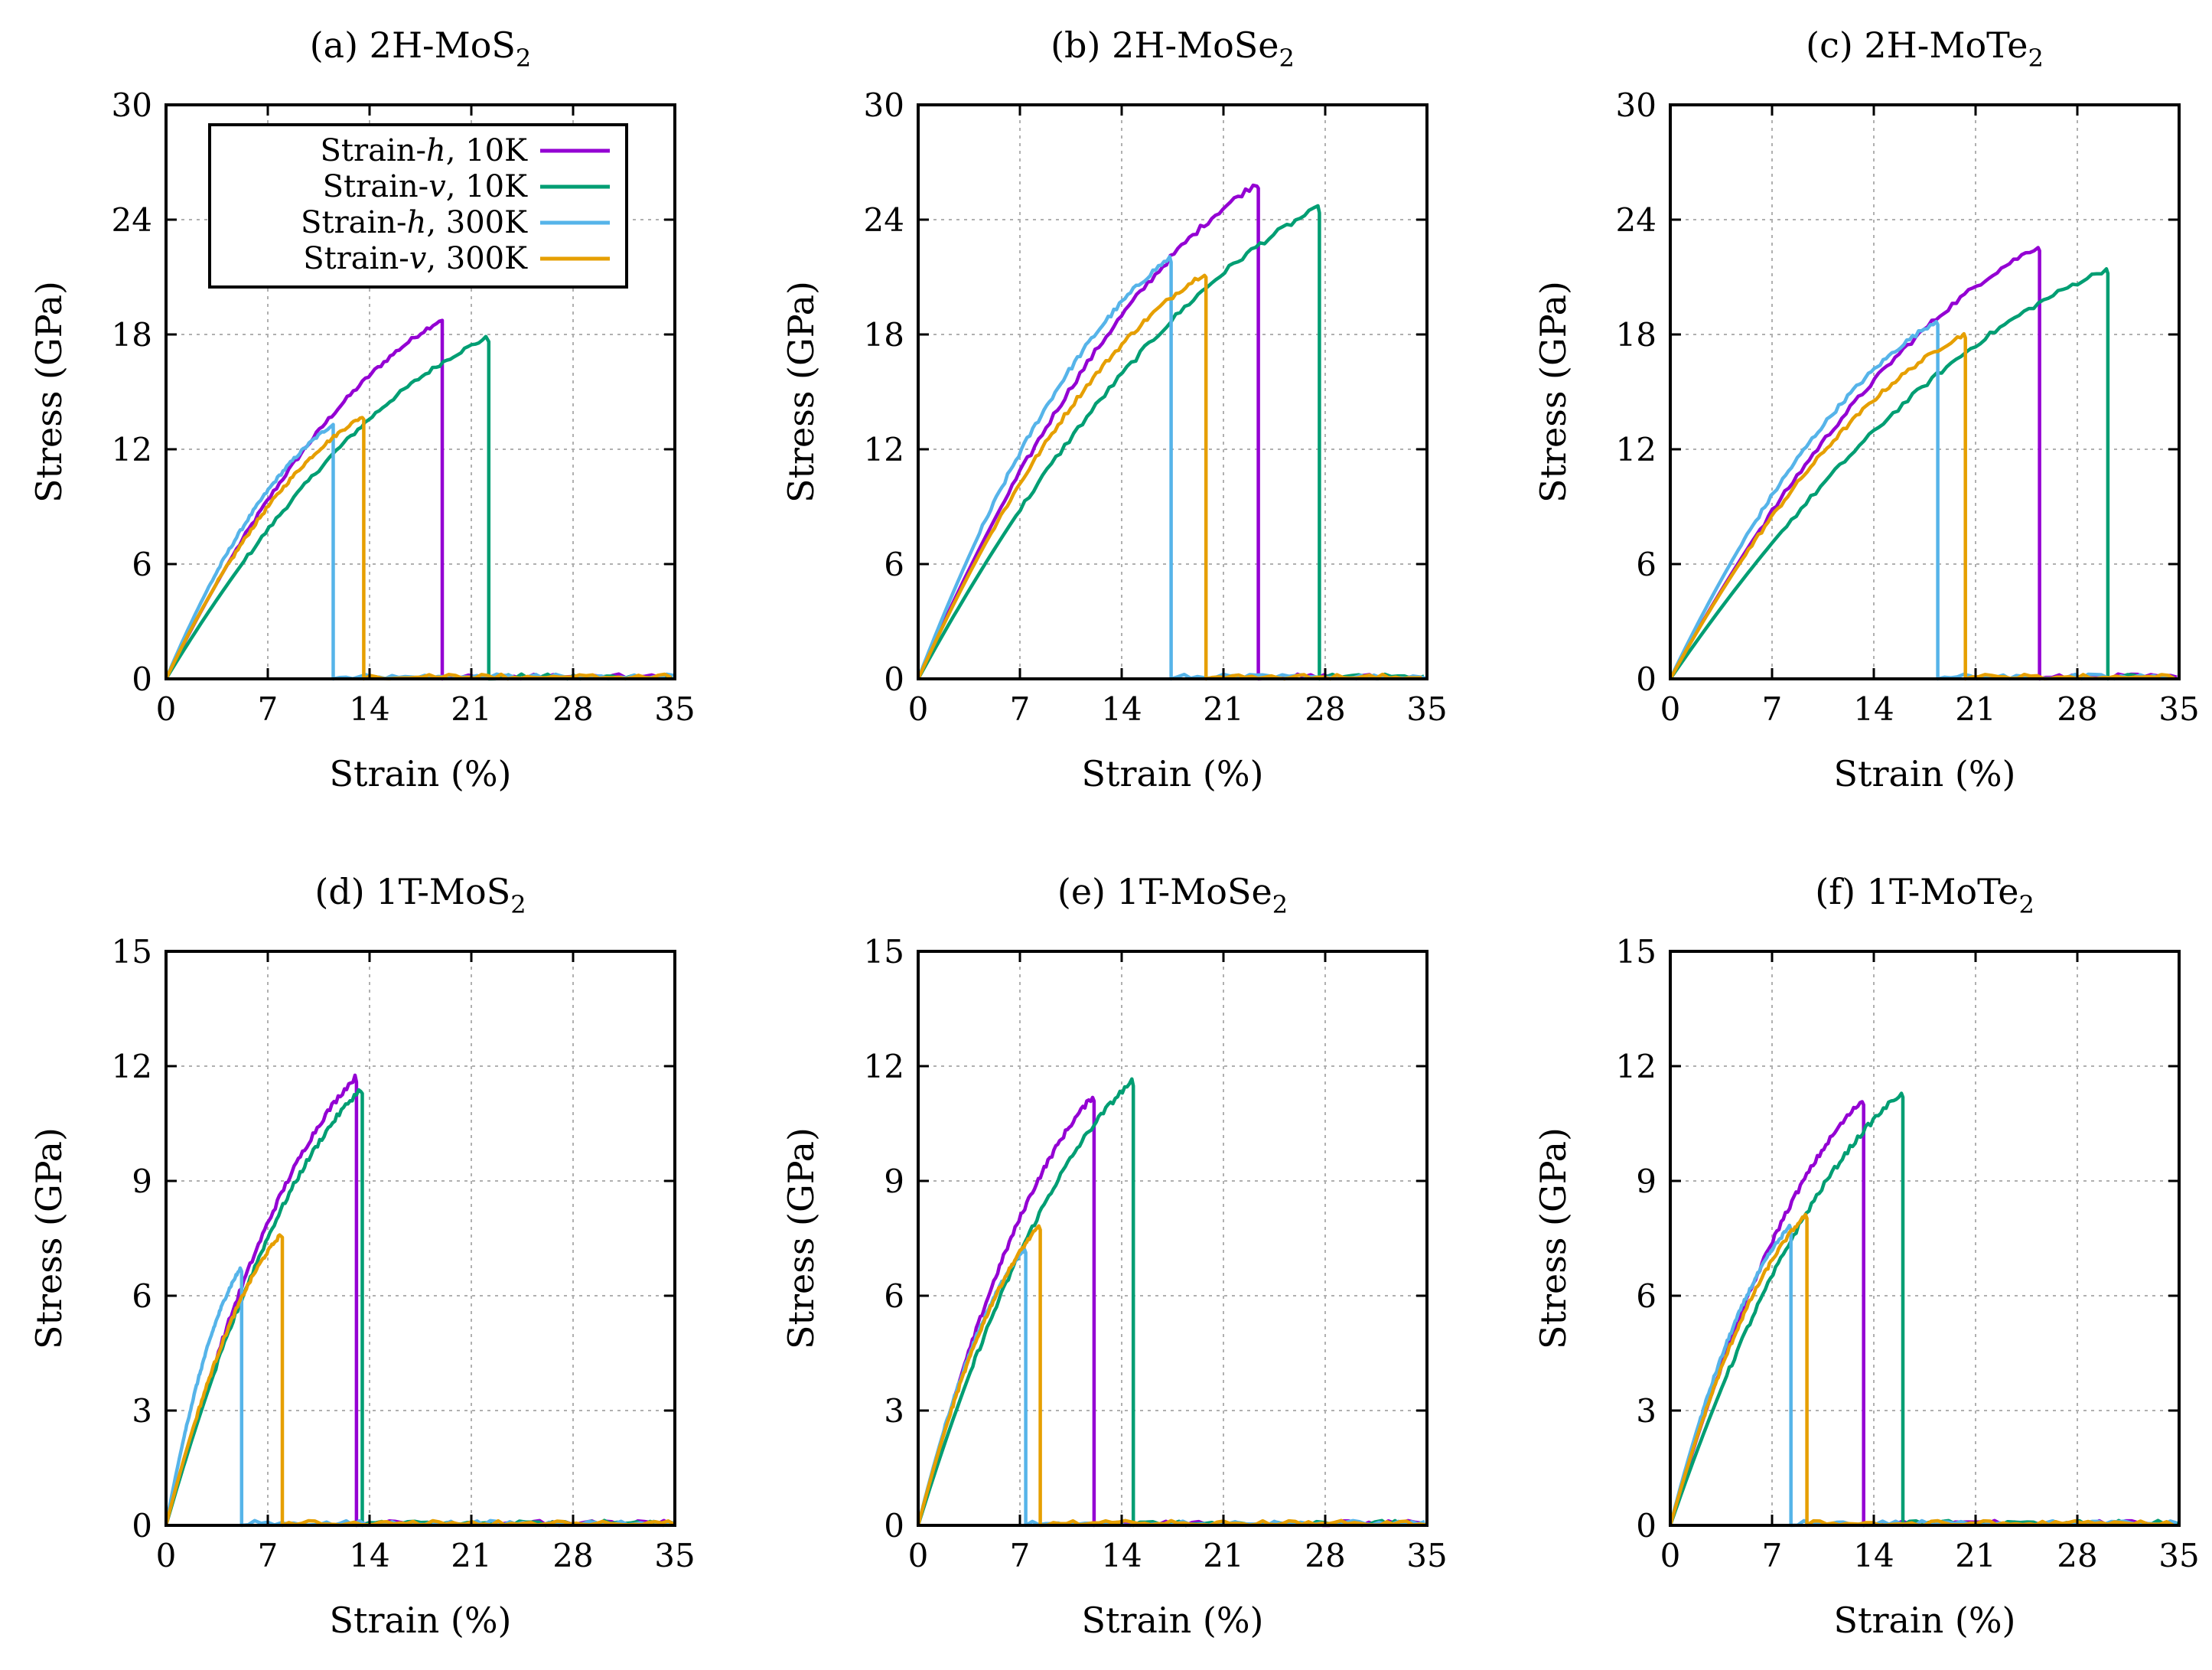  I want to click on panel-title-base: (e) 1T-MoSe, so click(1164, 892).